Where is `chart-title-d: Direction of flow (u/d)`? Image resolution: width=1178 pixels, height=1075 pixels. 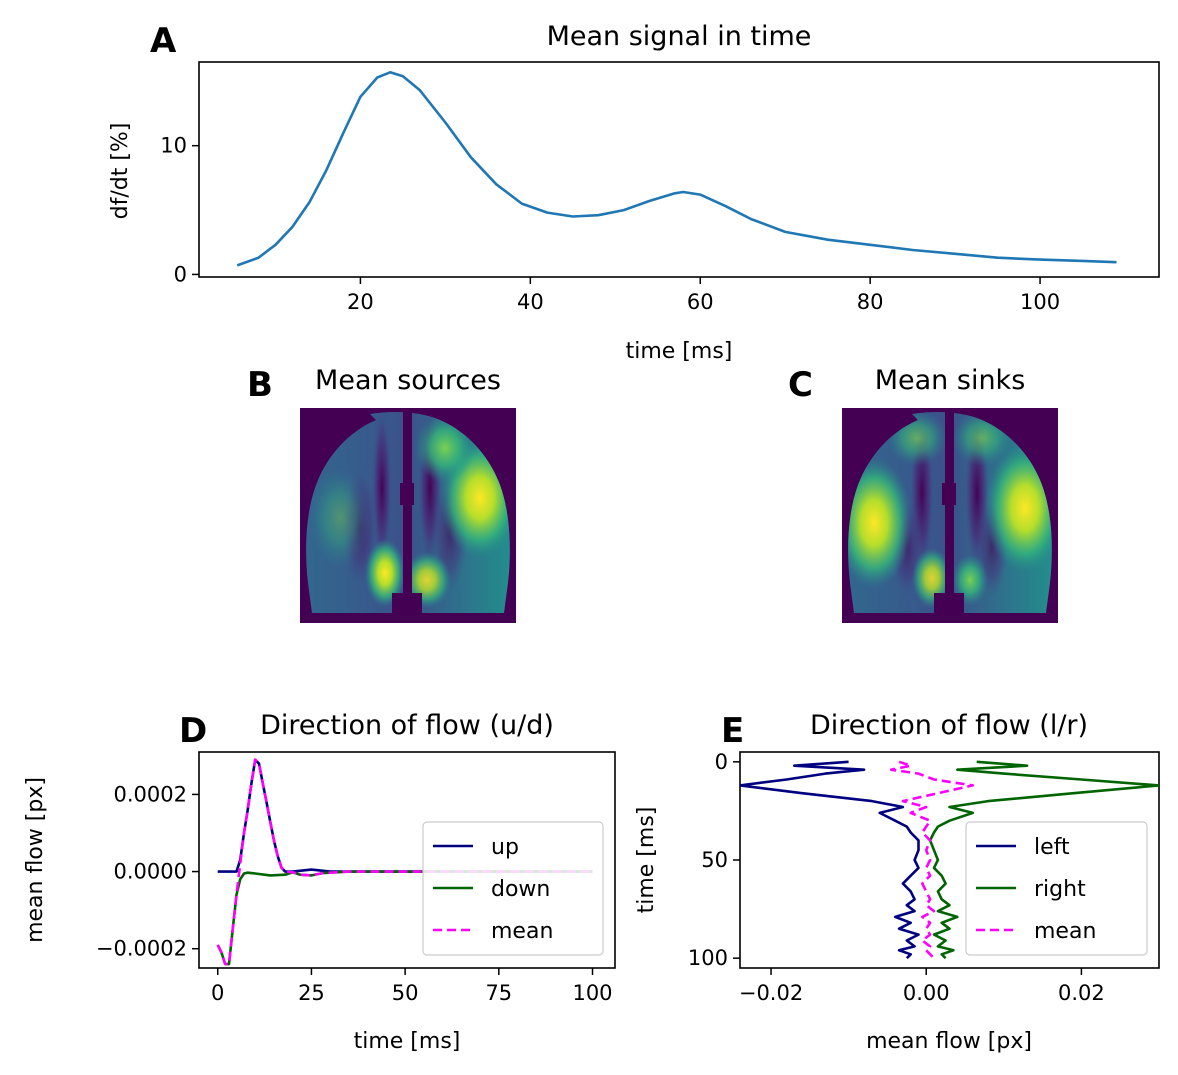
chart-title-d: Direction of flow (u/d) is located at coordinates (407, 725).